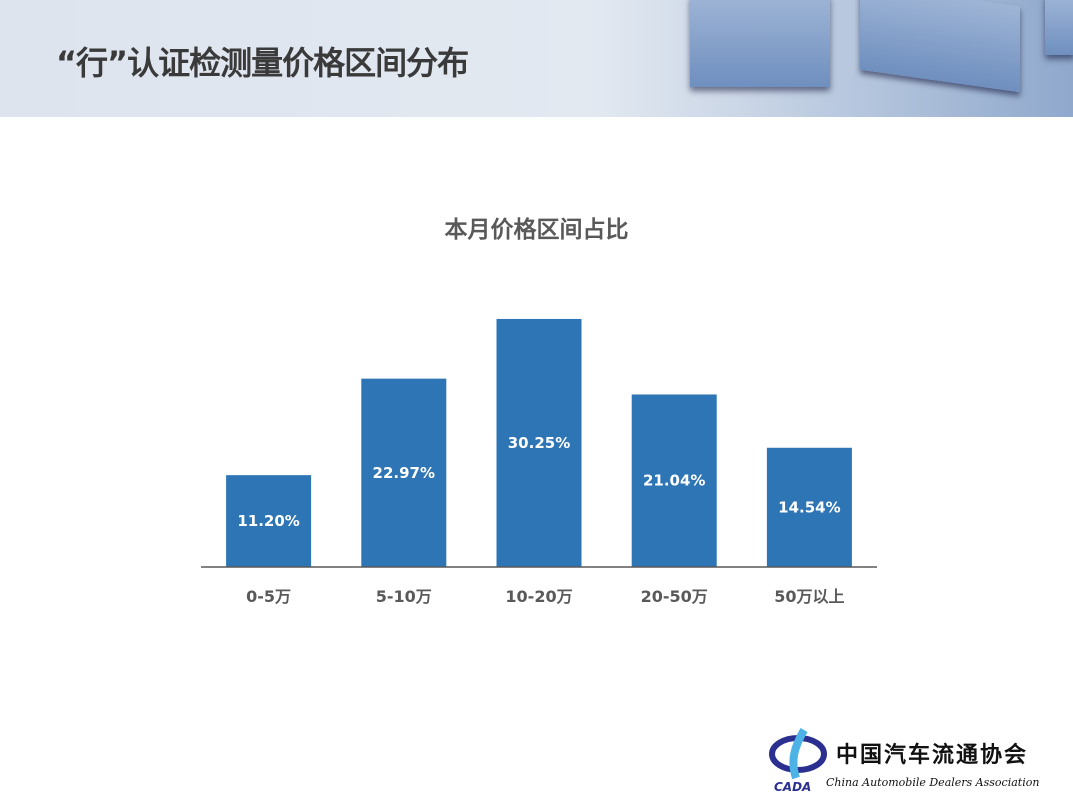  Describe the element at coordinates (536, 58) in the screenshot. I see `slide-header: “行”认证检测量价格区间分布` at that location.